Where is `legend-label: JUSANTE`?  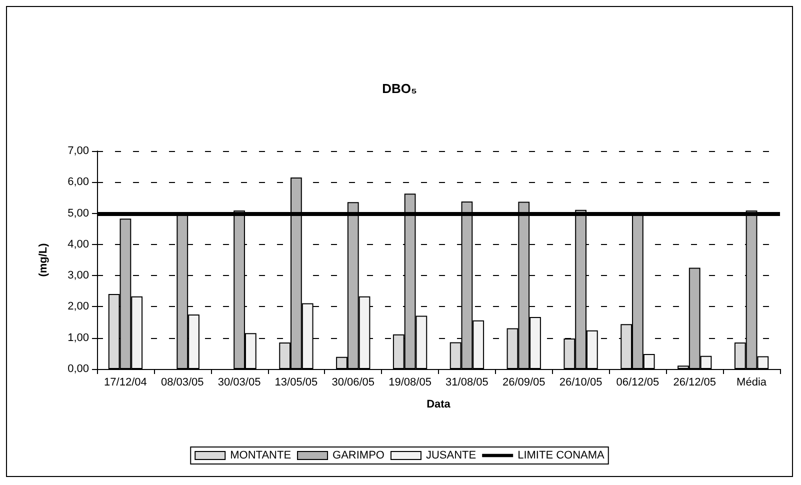 legend-label: JUSANTE is located at coordinates (451, 456).